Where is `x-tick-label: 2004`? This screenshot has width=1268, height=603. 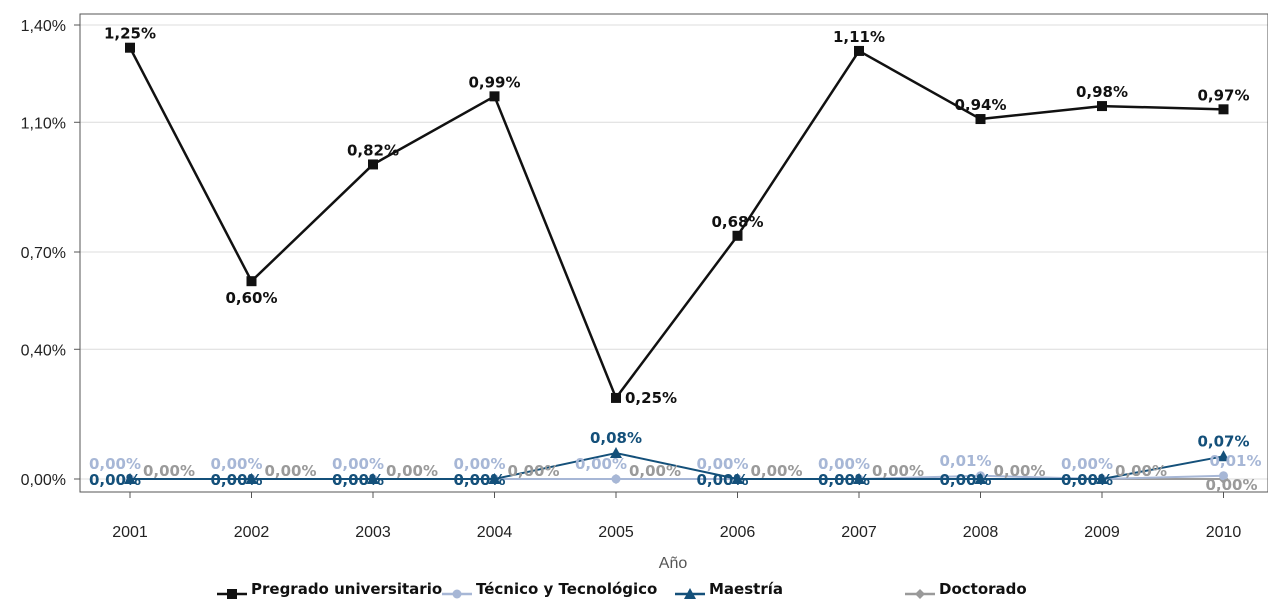
x-tick-label: 2004 is located at coordinates (495, 532).